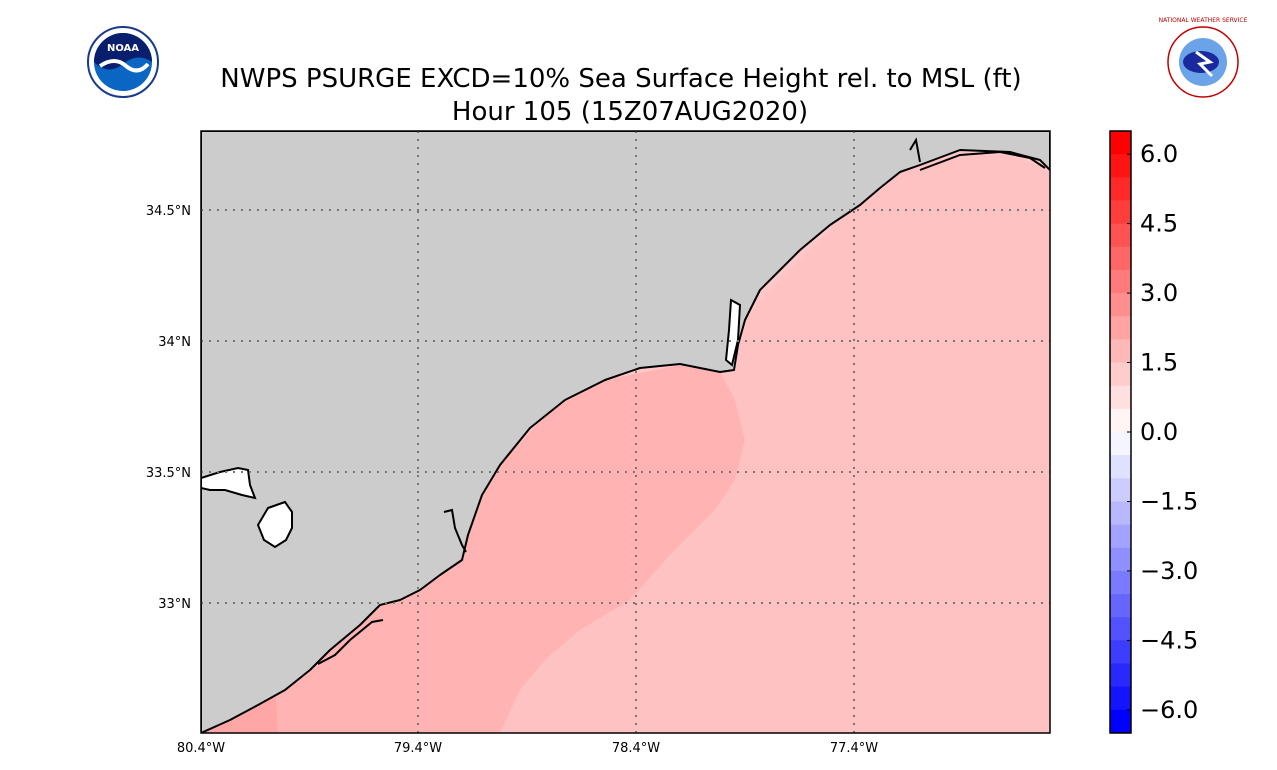  Describe the element at coordinates (168, 408) in the screenshot. I see `latitude-labels: 34.5°N 34°N 33.5°N 33°N` at that location.